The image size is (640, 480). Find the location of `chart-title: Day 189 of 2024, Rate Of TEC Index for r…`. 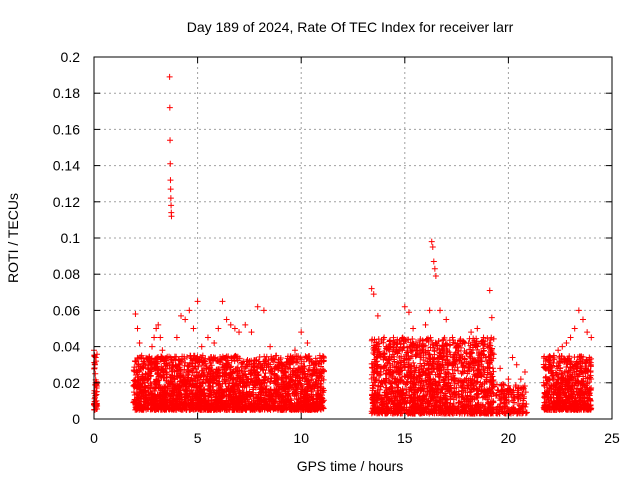

chart-title: Day 189 of 2024, Rate Of TEC Index for r… is located at coordinates (350, 27).